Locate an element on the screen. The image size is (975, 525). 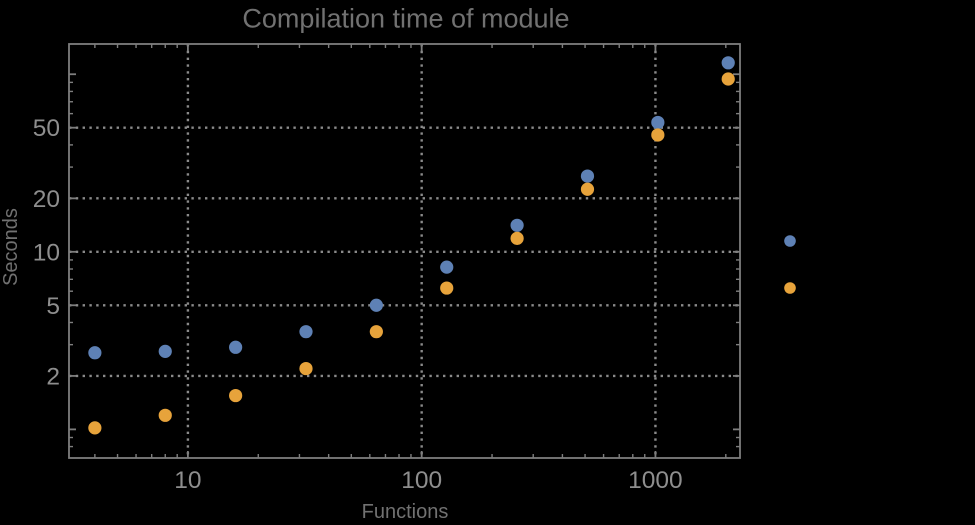
y-tick-label: 5 is located at coordinates (53, 306).